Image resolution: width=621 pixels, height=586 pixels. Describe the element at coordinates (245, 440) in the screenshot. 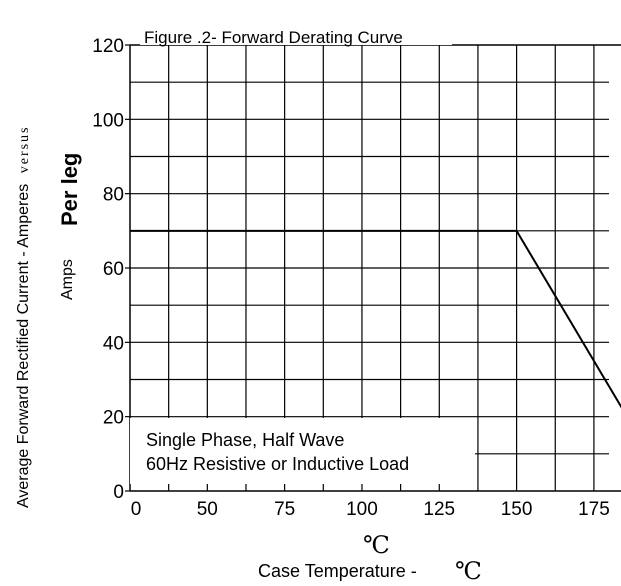

I see `annotation-line-1: Single Phase, Half Wave` at that location.